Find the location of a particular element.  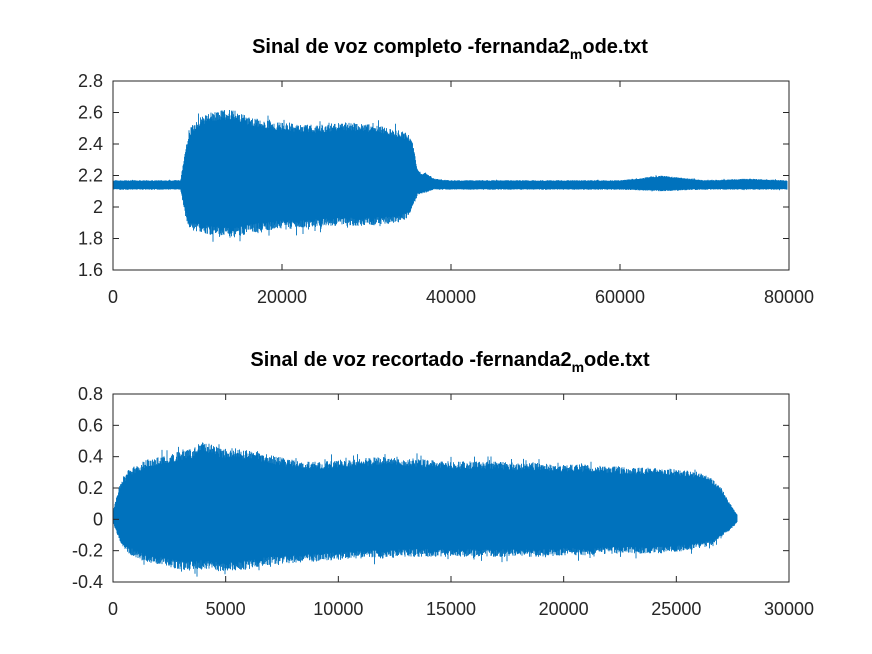

y-tick-label: 0.6 is located at coordinates (90, 425).